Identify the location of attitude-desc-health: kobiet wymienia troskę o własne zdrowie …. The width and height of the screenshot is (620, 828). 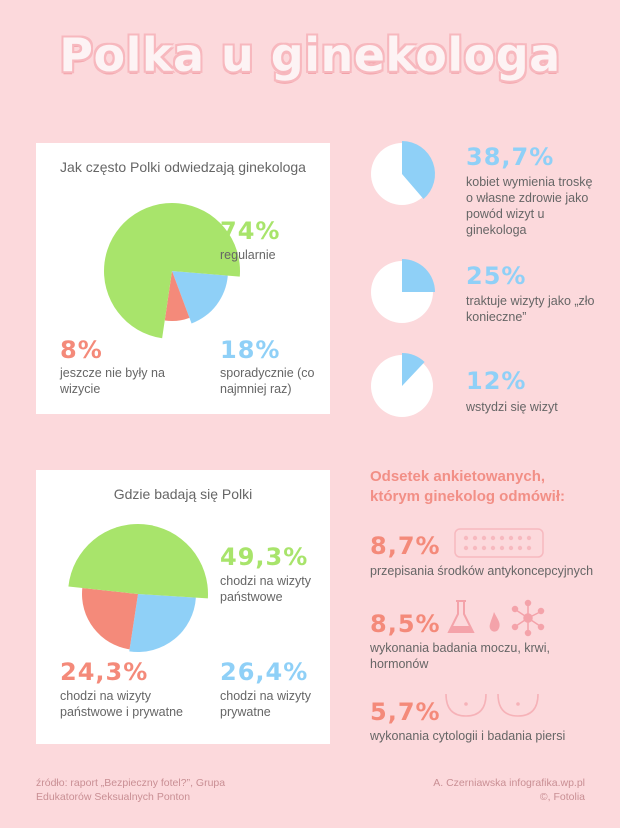
(529, 206).